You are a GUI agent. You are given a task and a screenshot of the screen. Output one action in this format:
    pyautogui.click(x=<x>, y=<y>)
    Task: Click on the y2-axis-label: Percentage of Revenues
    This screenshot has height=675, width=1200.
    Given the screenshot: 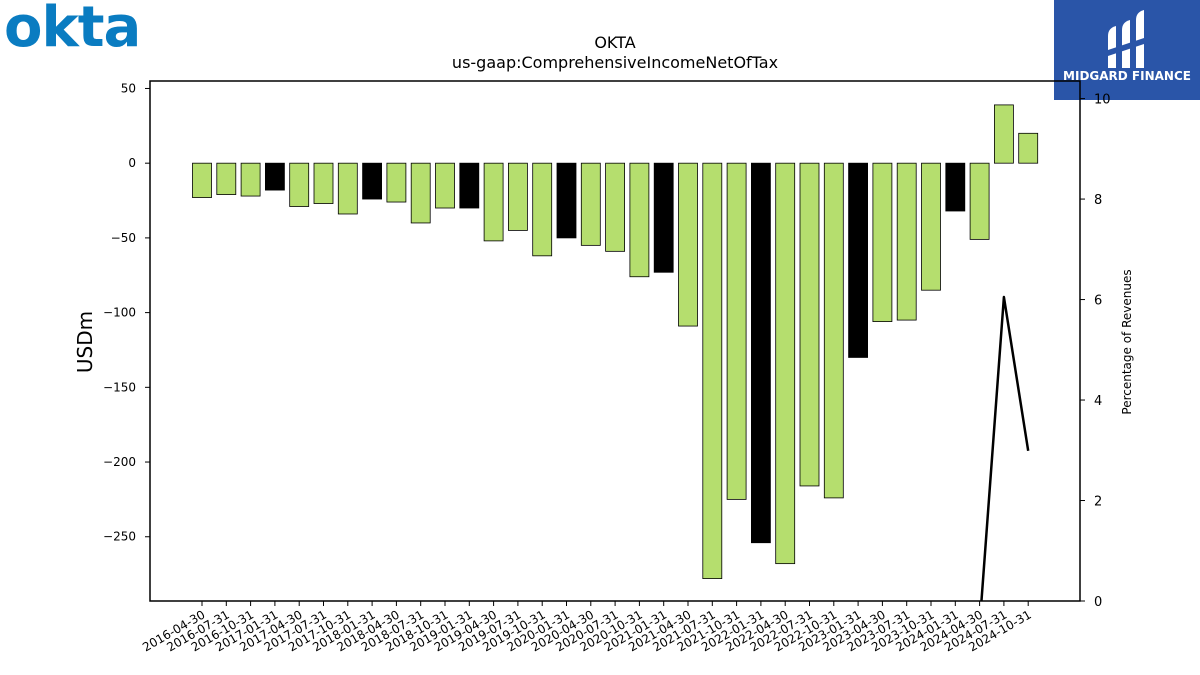 What is the action you would take?
    pyautogui.click(x=1127, y=341)
    